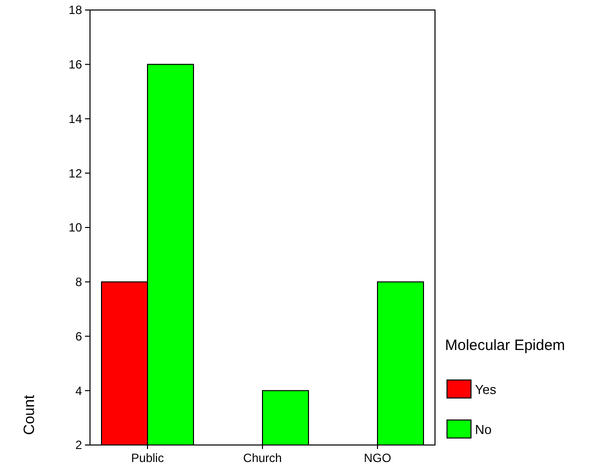 This screenshot has width=600, height=470. Describe the element at coordinates (78, 336) in the screenshot. I see `y-tick-label: 6` at that location.